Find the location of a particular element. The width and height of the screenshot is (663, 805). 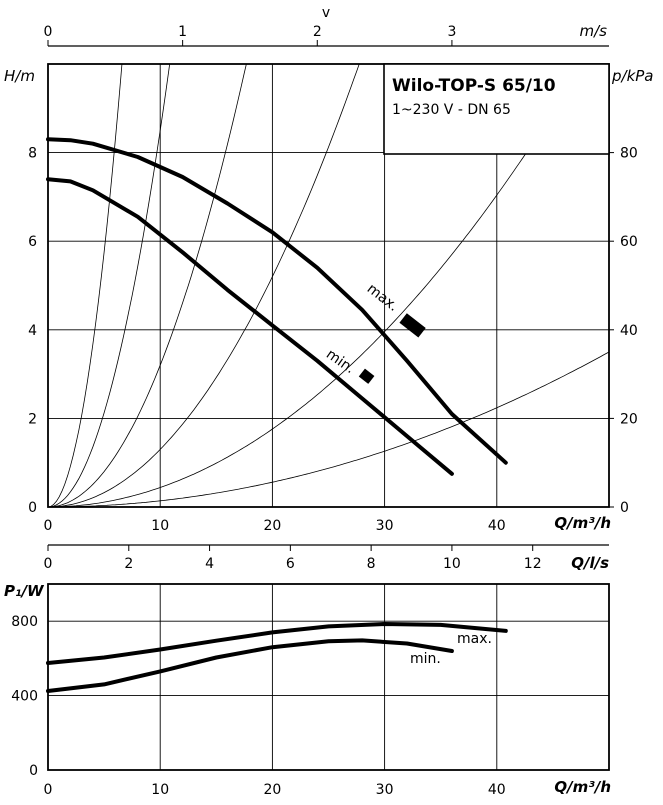

power-y-tick-label: 400 is located at coordinates (24, 697).